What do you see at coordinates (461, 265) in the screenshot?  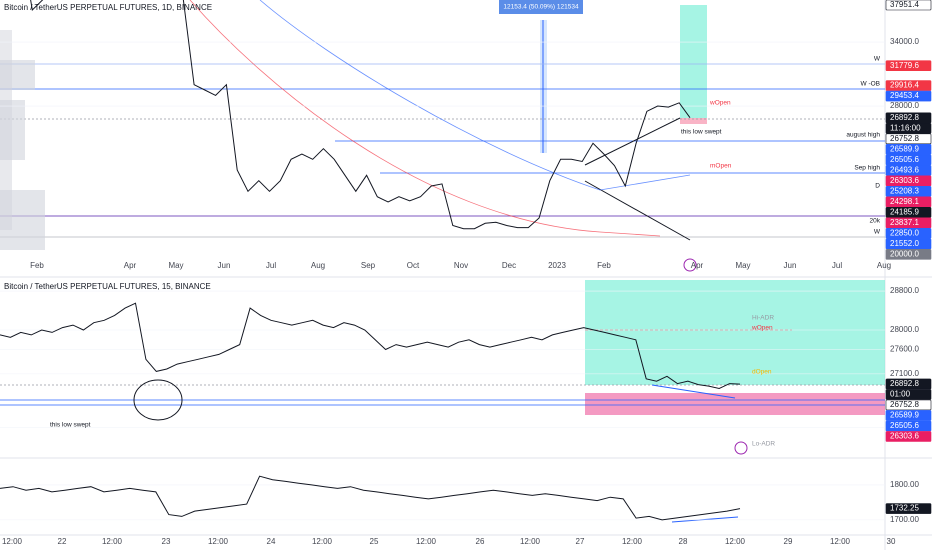 I see `x-tick-label: Nov` at bounding box center [461, 265].